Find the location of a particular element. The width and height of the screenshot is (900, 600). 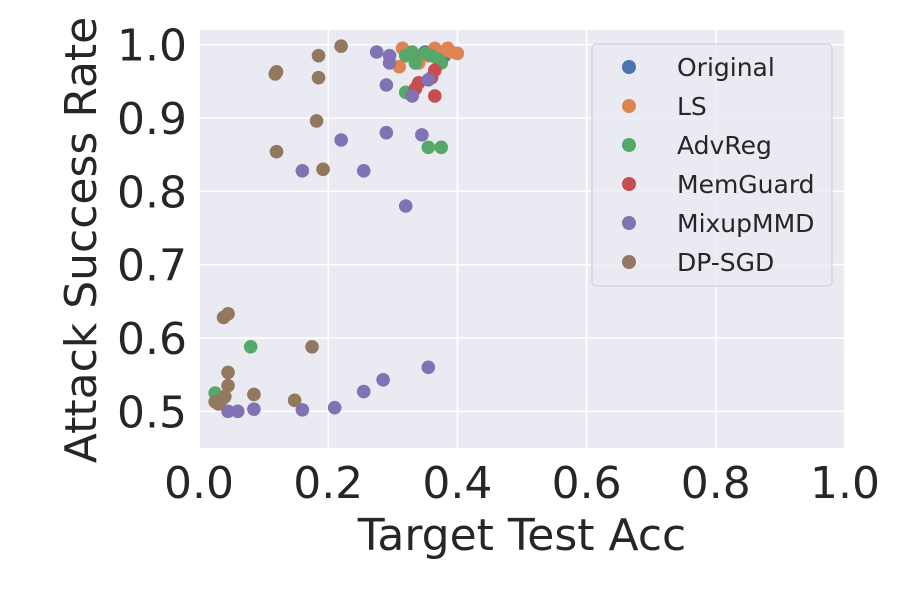

y-tick-label: 0.8 is located at coordinates (152, 192).